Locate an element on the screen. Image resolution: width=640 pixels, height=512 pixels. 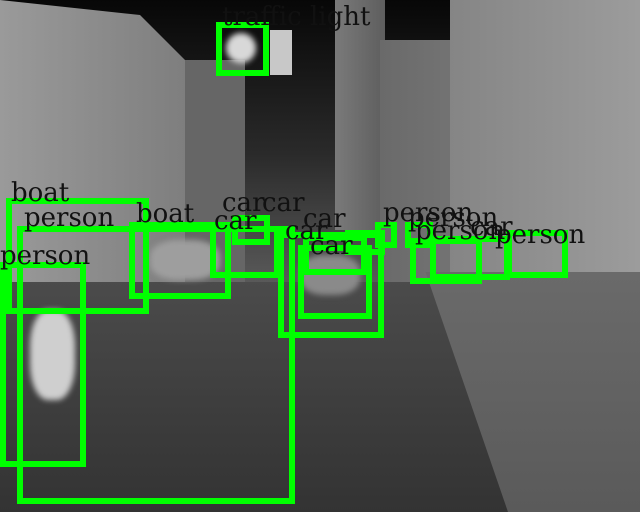
detection-box-person-r2 is located at coordinates (419, 235).